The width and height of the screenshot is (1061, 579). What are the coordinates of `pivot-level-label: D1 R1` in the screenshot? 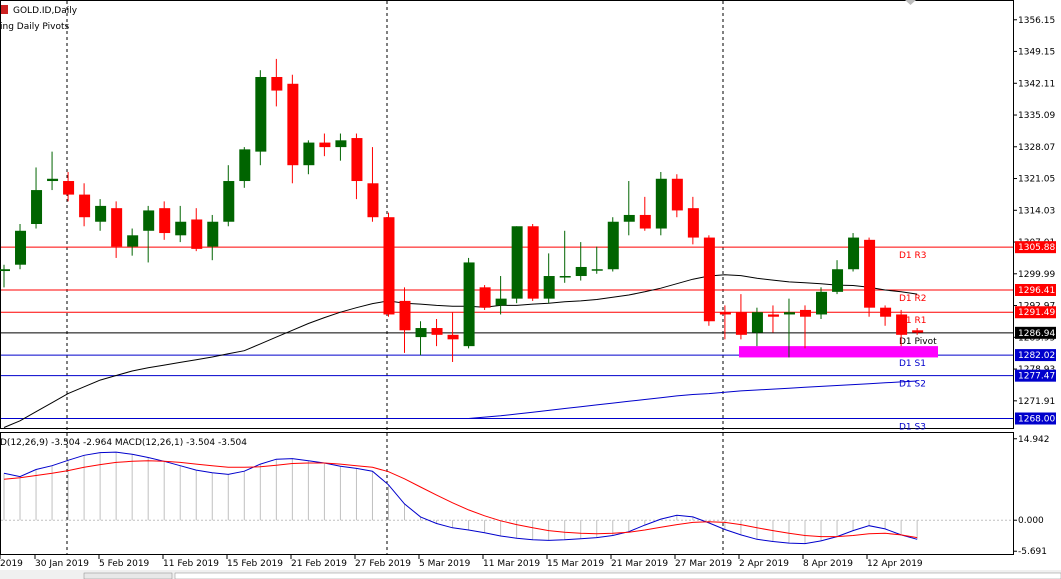 It's located at (913, 321).